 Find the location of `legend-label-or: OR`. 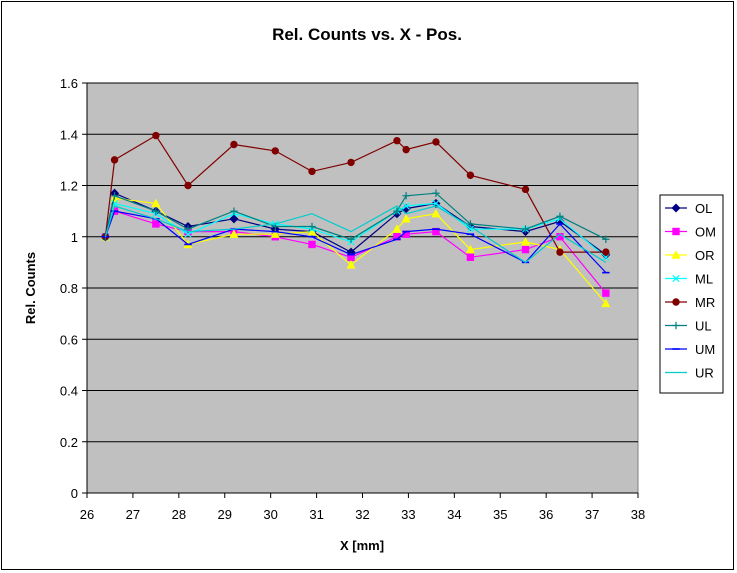

legend-label-or: OR is located at coordinates (705, 255).